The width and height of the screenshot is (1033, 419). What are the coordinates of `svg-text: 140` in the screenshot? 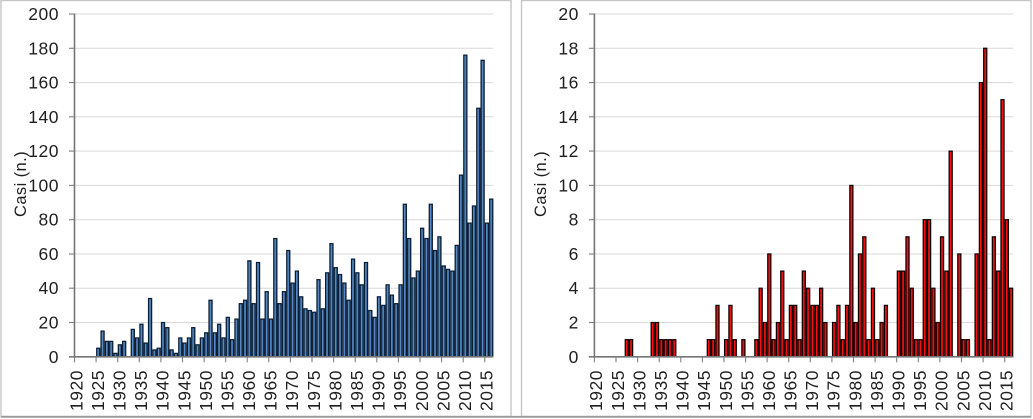 It's located at (43, 117).